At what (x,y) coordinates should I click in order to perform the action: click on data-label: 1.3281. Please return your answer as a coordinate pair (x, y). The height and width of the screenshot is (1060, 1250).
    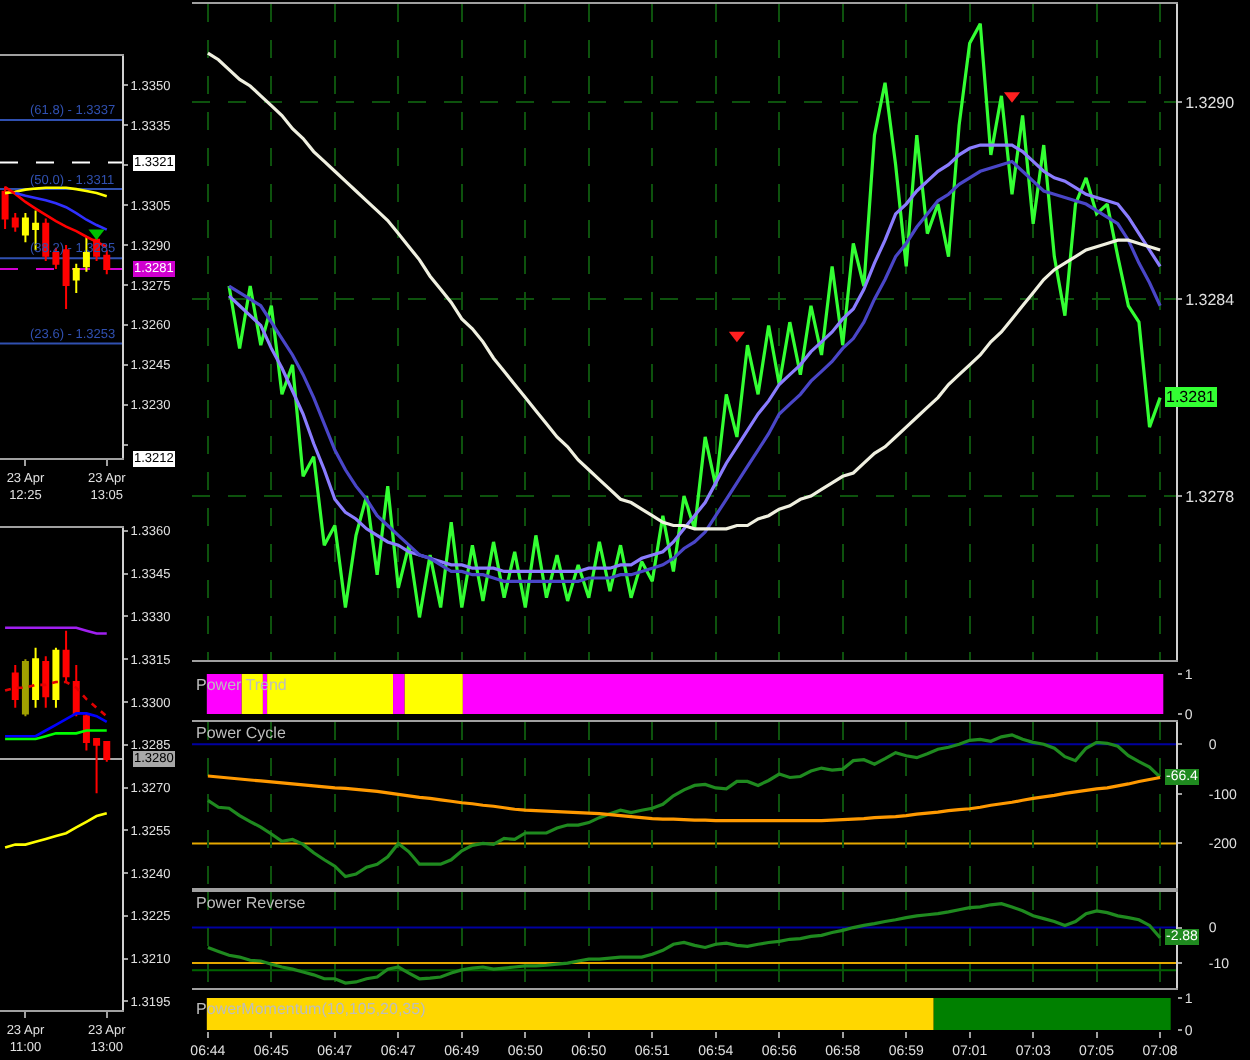
    Looking at the image, I should click on (1191, 397).